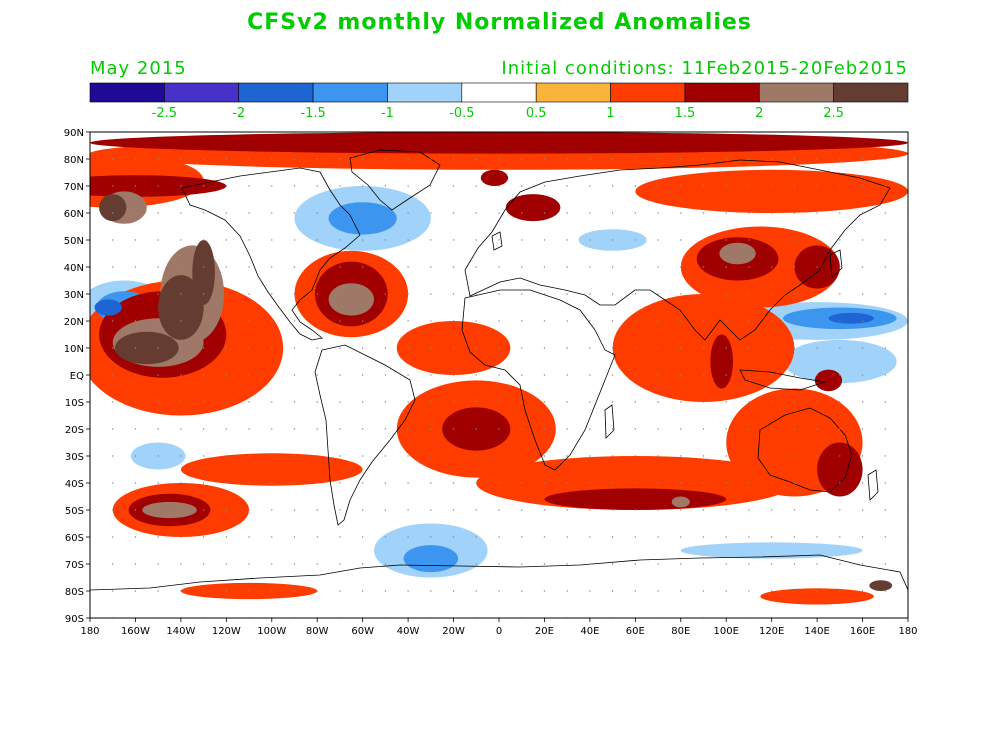 The width and height of the screenshot is (999, 750). I want to click on coastline-uk, so click(497, 241).